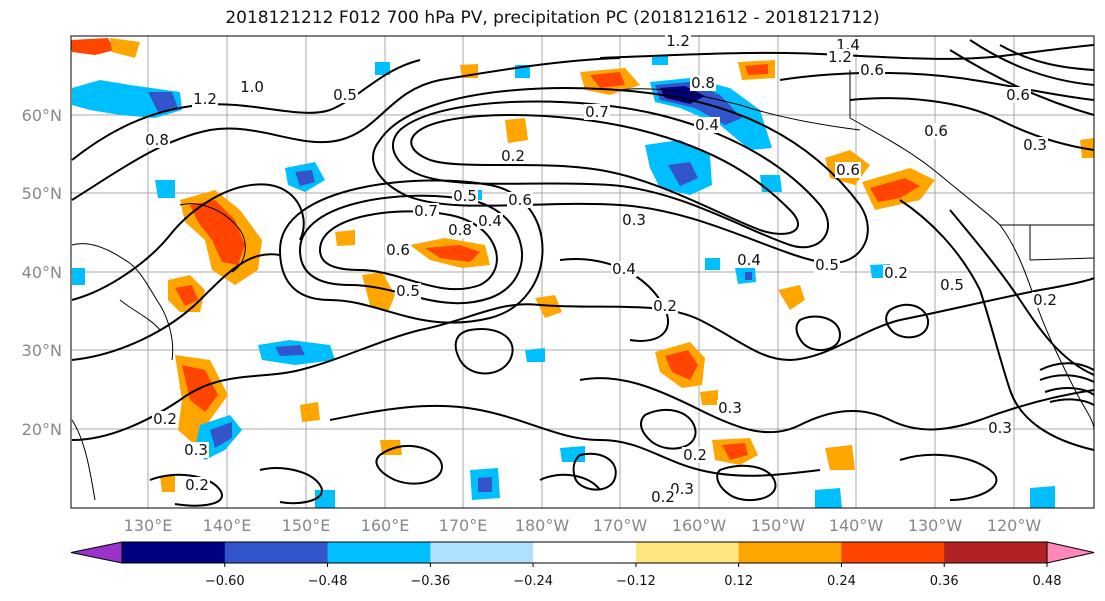 The height and width of the screenshot is (601, 1105). Describe the element at coordinates (944, 581) in the screenshot. I see `colorbar-tick-label: 0.36` at that location.